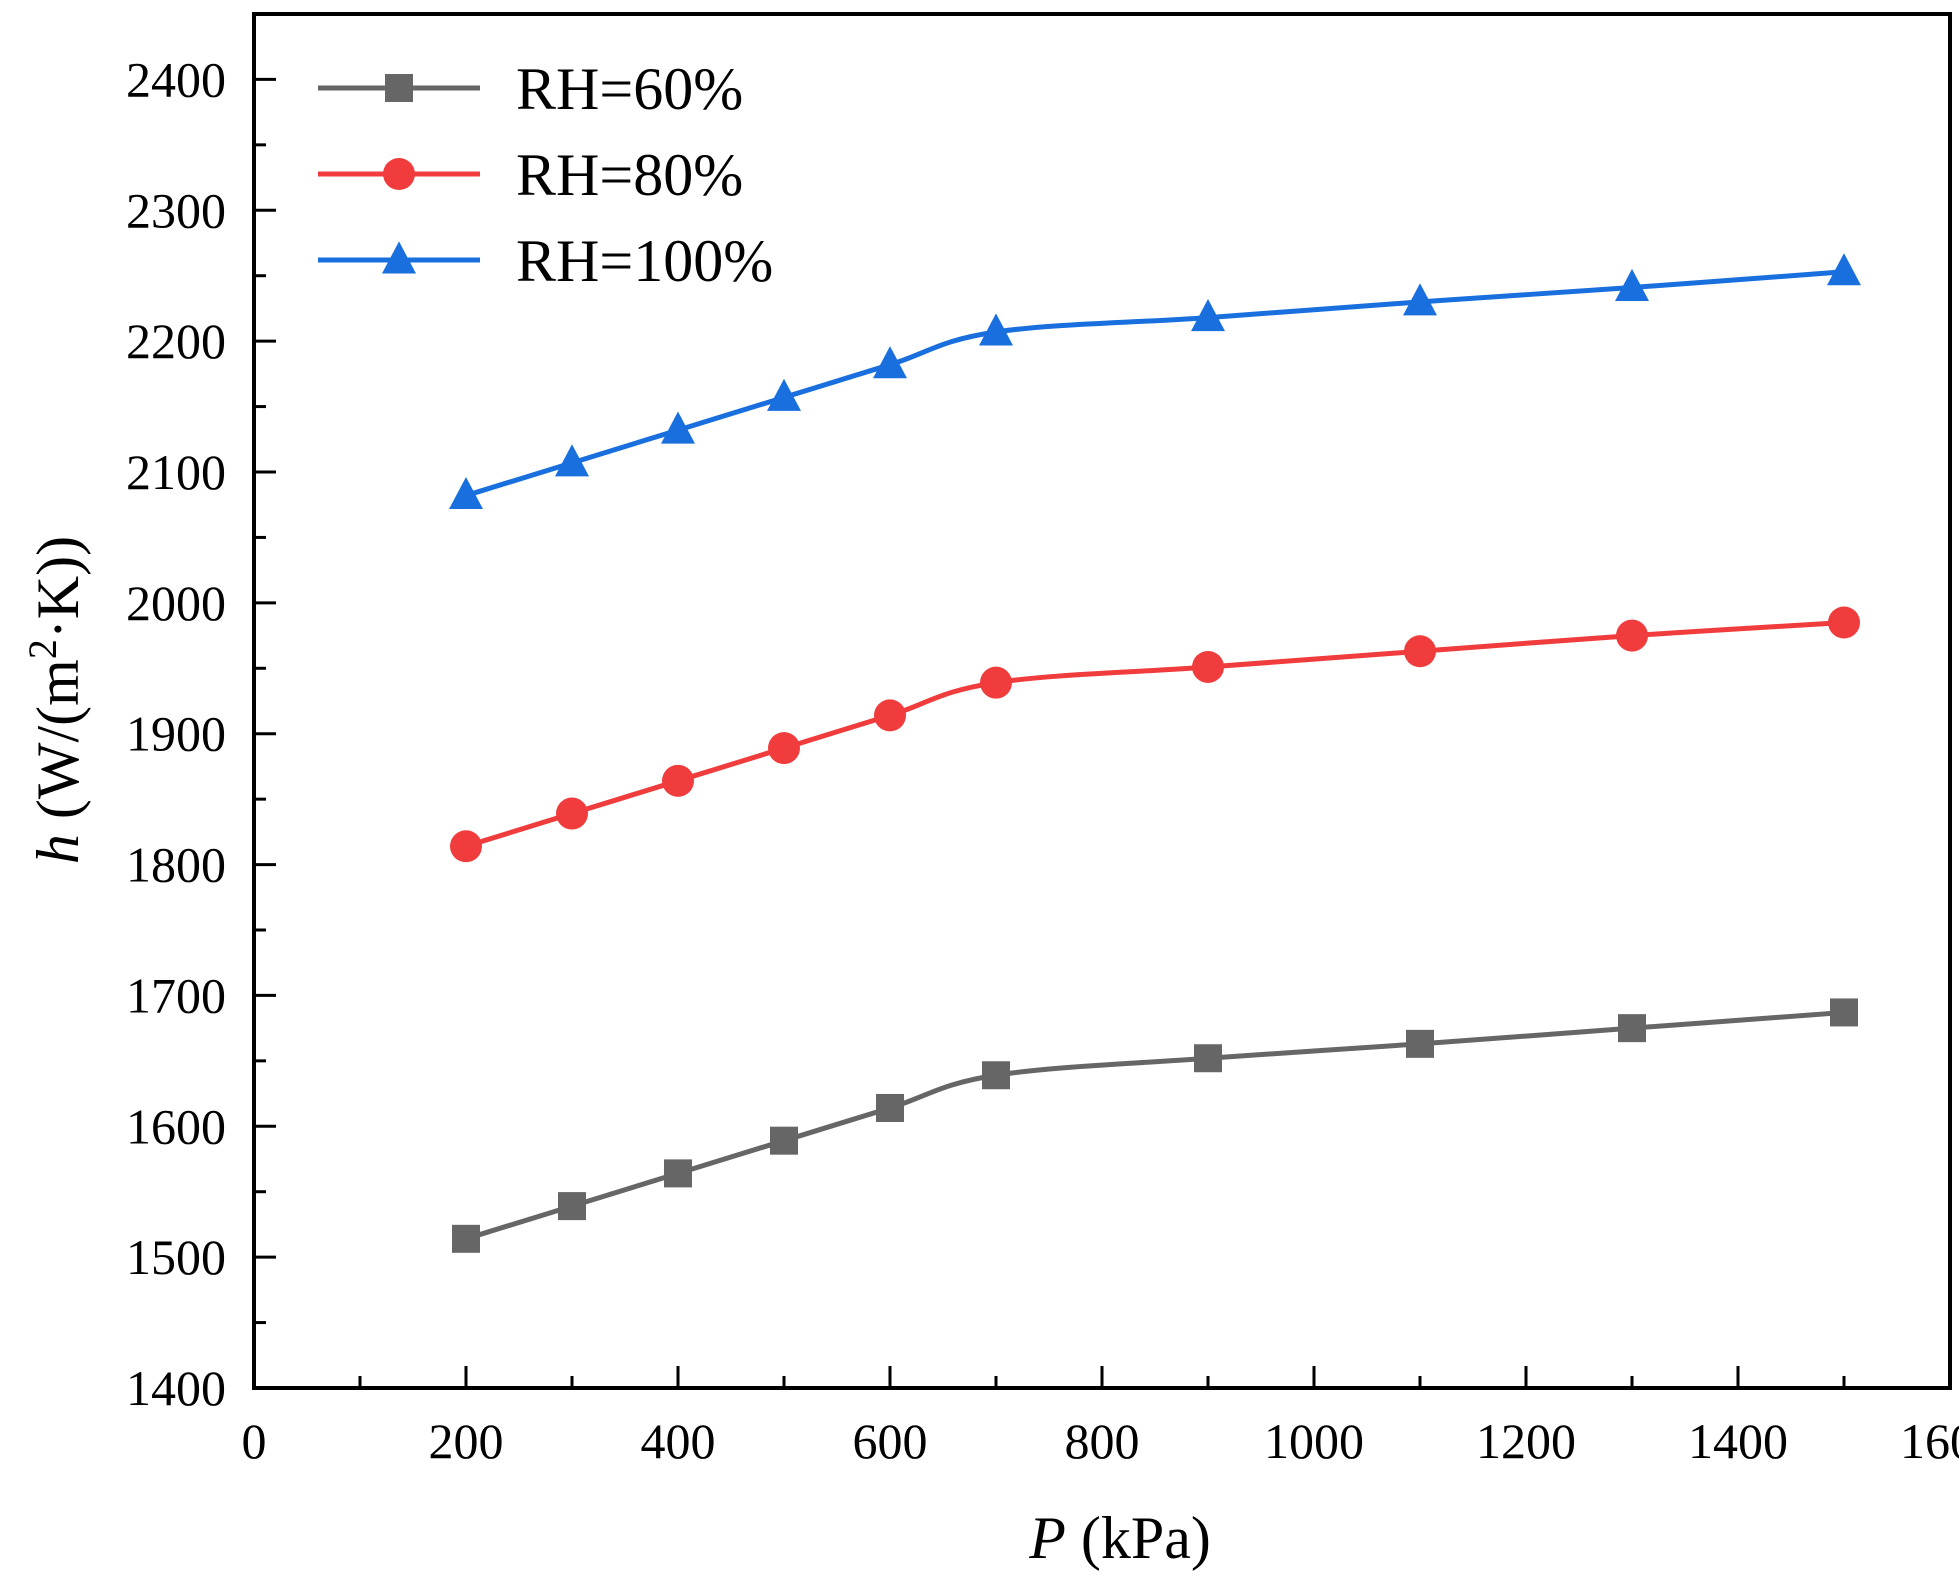 The height and width of the screenshot is (1574, 1959). Describe the element at coordinates (176, 472) in the screenshot. I see `y-tick-label: 2100` at that location.